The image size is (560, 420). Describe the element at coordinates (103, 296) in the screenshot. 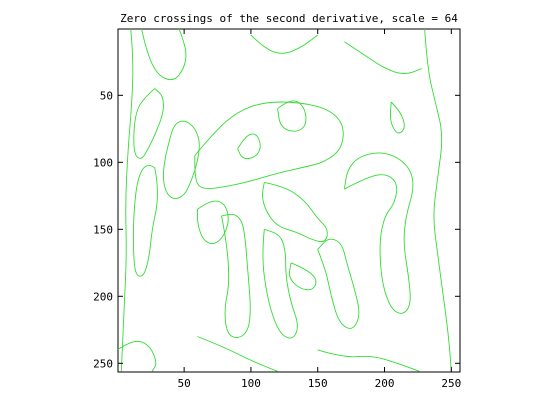

I see `y-tick-label-200: 200` at that location.